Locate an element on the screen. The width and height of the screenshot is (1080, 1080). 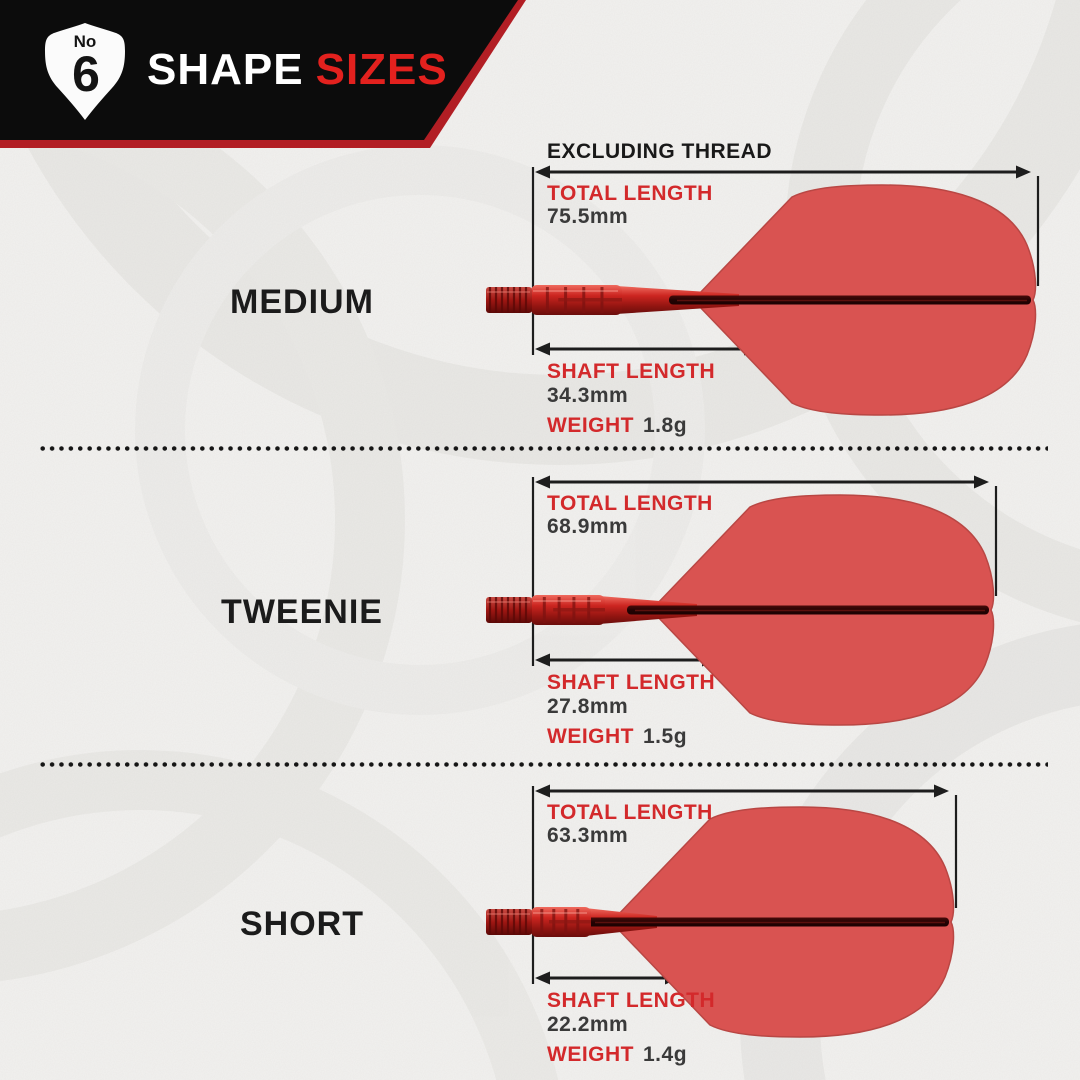
badge-no-text: No is located at coordinates (85, 41).